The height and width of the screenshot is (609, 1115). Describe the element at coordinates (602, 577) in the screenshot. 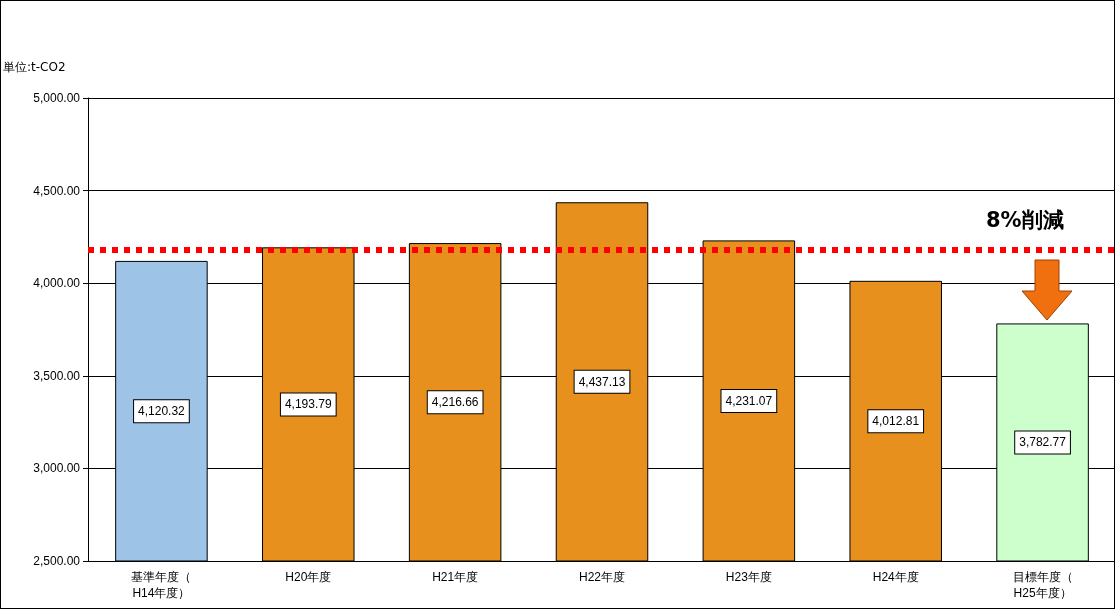

I see `x-tick-label: H22年度` at that location.